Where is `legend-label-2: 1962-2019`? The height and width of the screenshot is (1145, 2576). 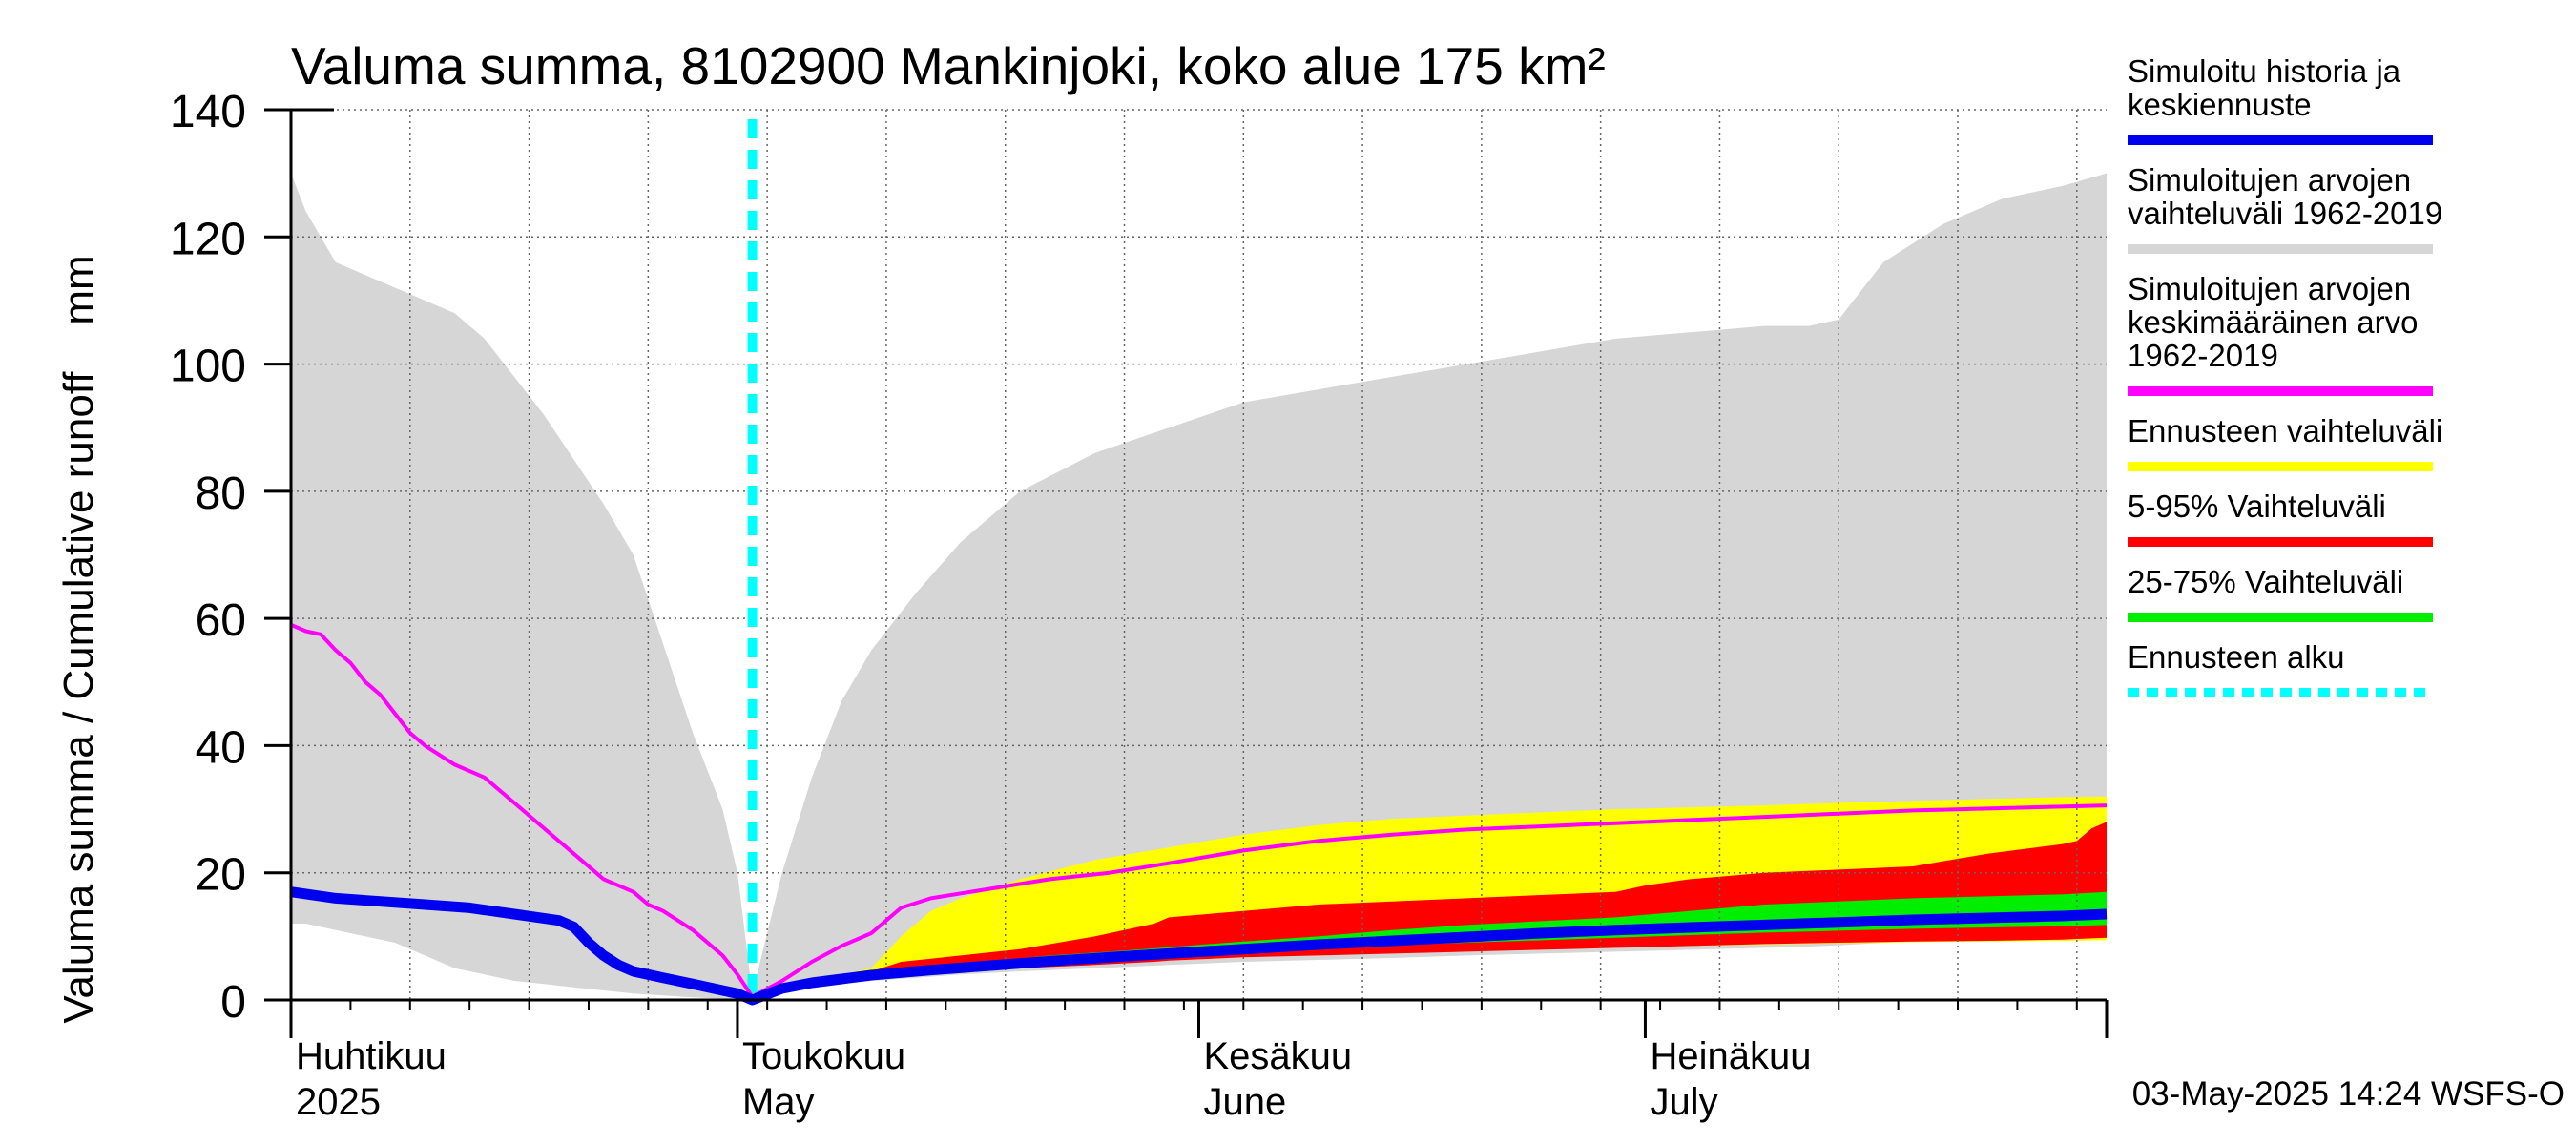 legend-label-2: 1962-2019 is located at coordinates (2203, 355).